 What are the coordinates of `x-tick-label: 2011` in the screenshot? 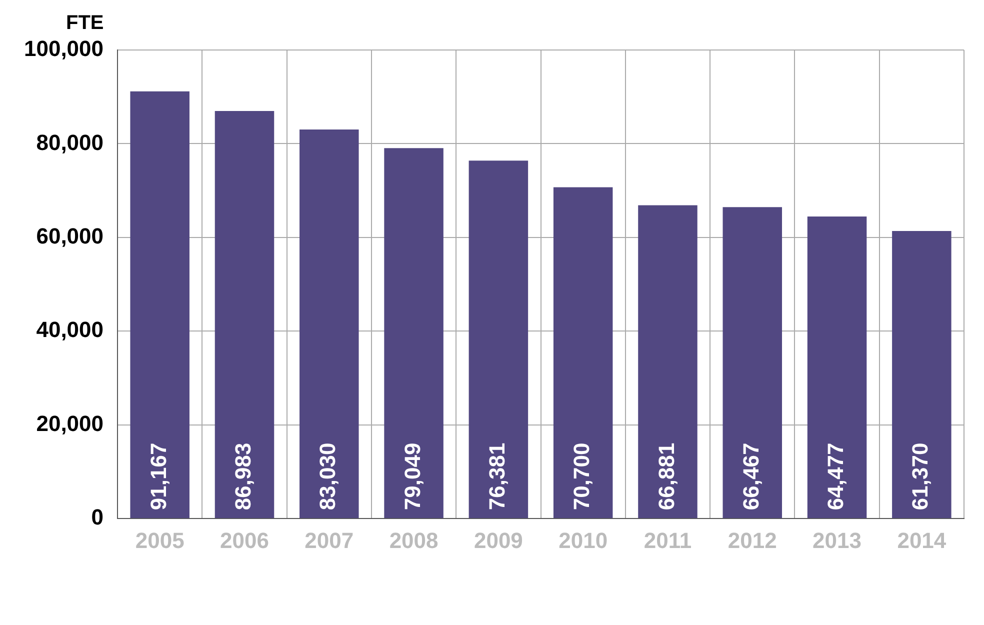 It's located at (668, 540).